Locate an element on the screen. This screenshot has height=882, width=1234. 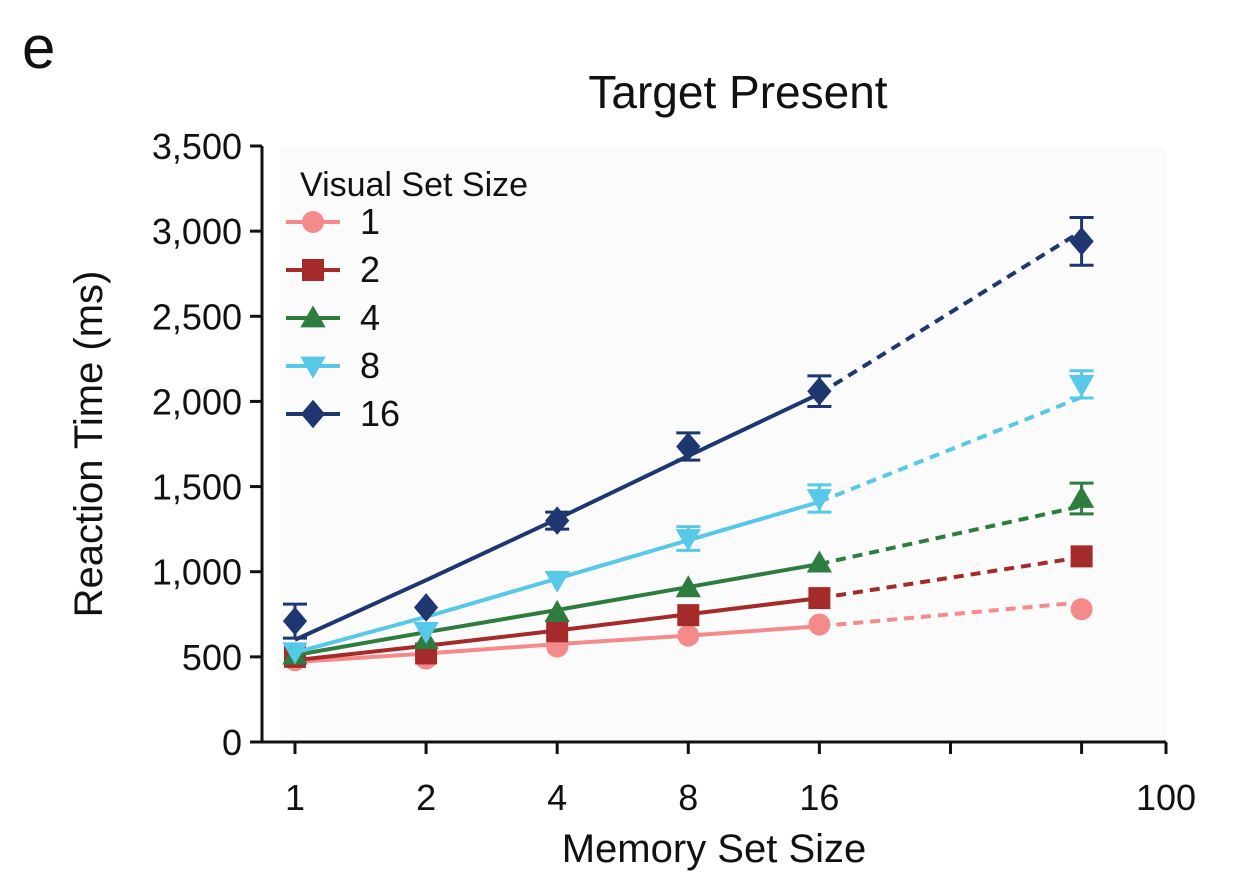
legend-title: Visual Set Size is located at coordinates (414, 185).